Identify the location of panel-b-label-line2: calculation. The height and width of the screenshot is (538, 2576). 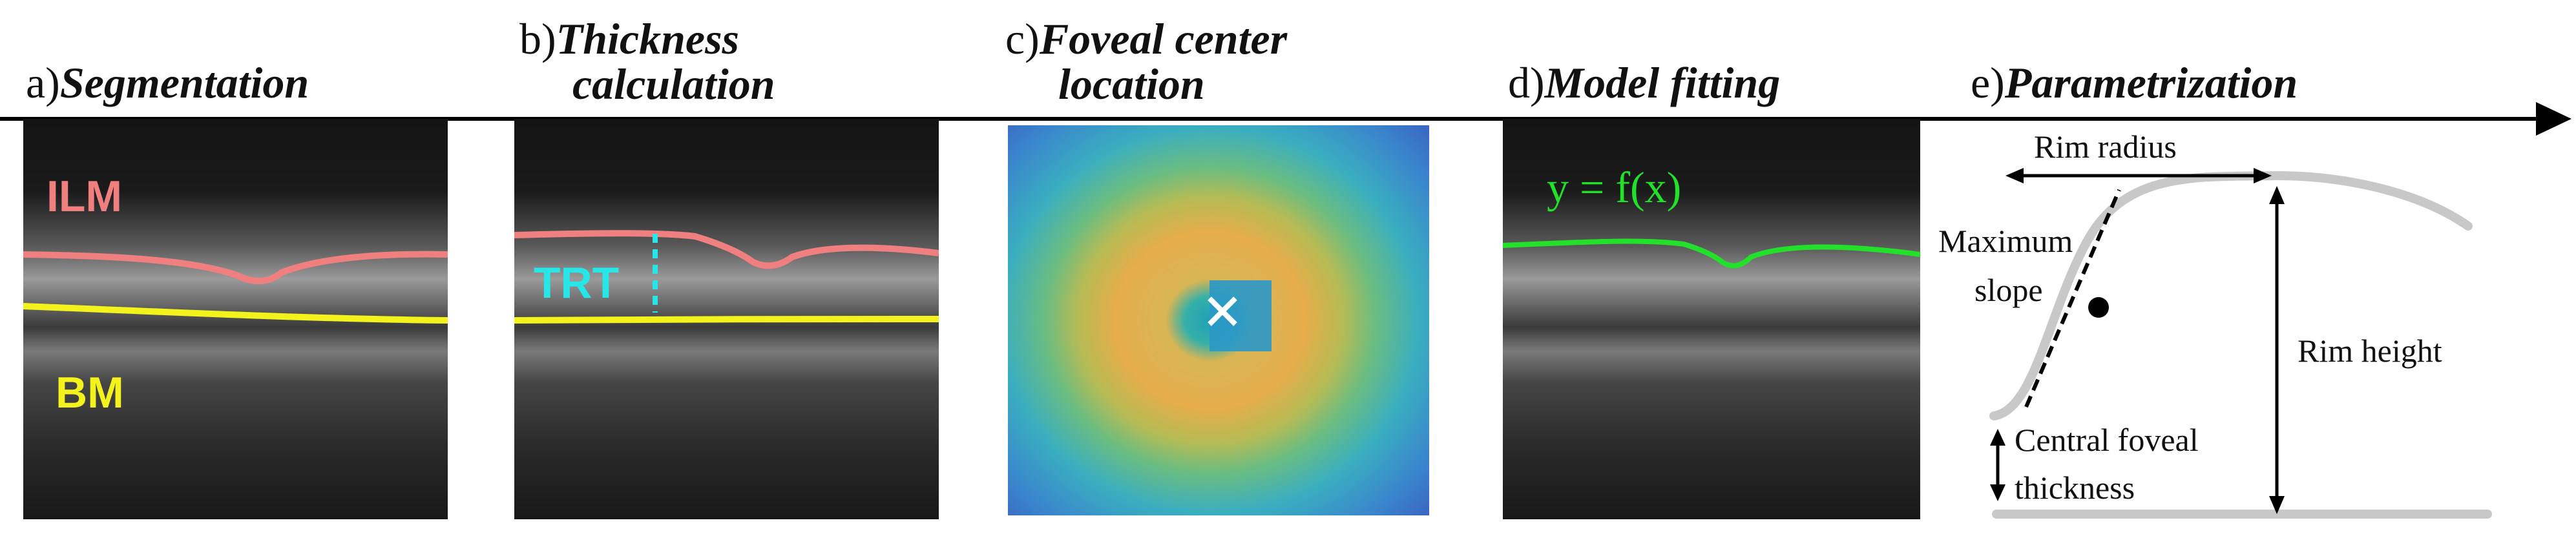
(673, 84).